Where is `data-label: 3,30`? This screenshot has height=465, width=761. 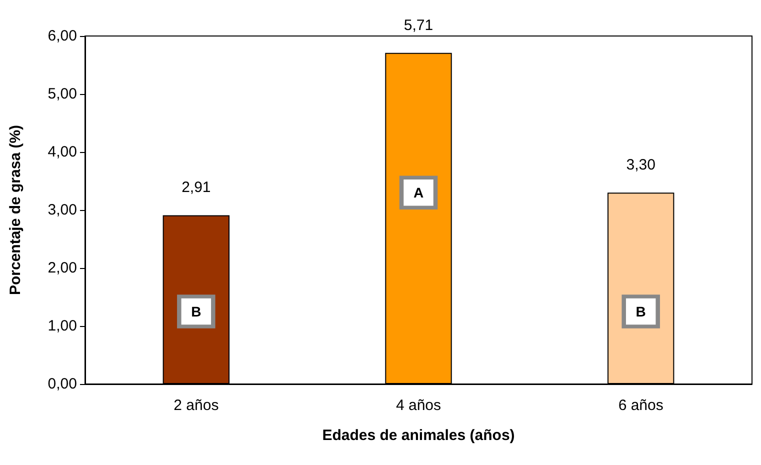
data-label: 3,30 is located at coordinates (641, 165).